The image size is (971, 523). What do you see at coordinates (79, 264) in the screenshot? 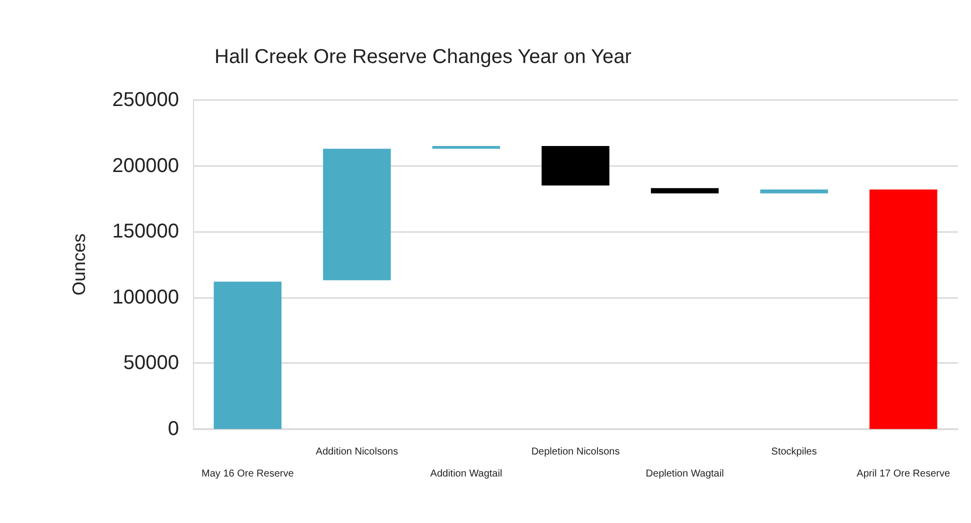
I see `y-axis-title: Ounces` at bounding box center [79, 264].